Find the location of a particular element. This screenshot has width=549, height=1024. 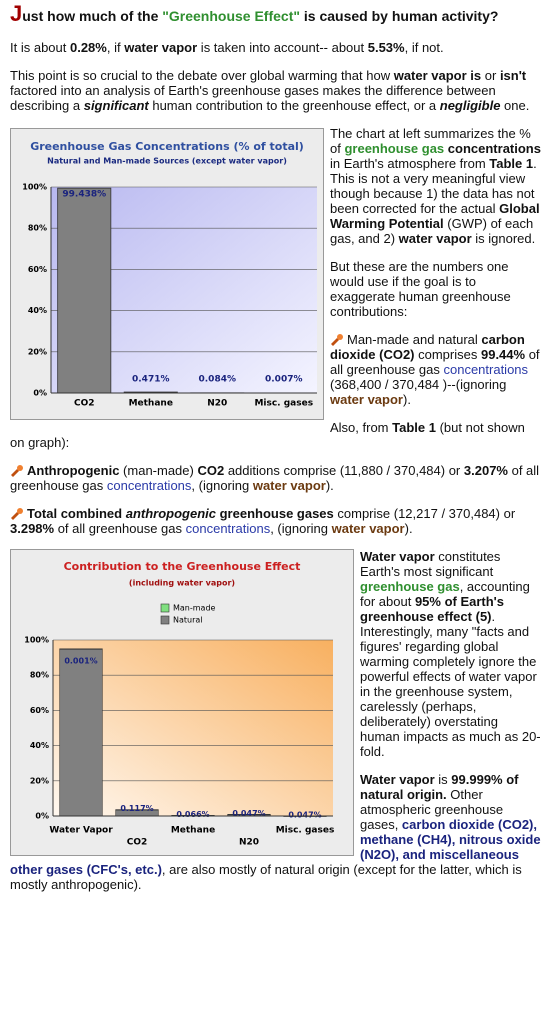

text-run: carbon dioxide (CO2) is located at coordinates (427, 347).